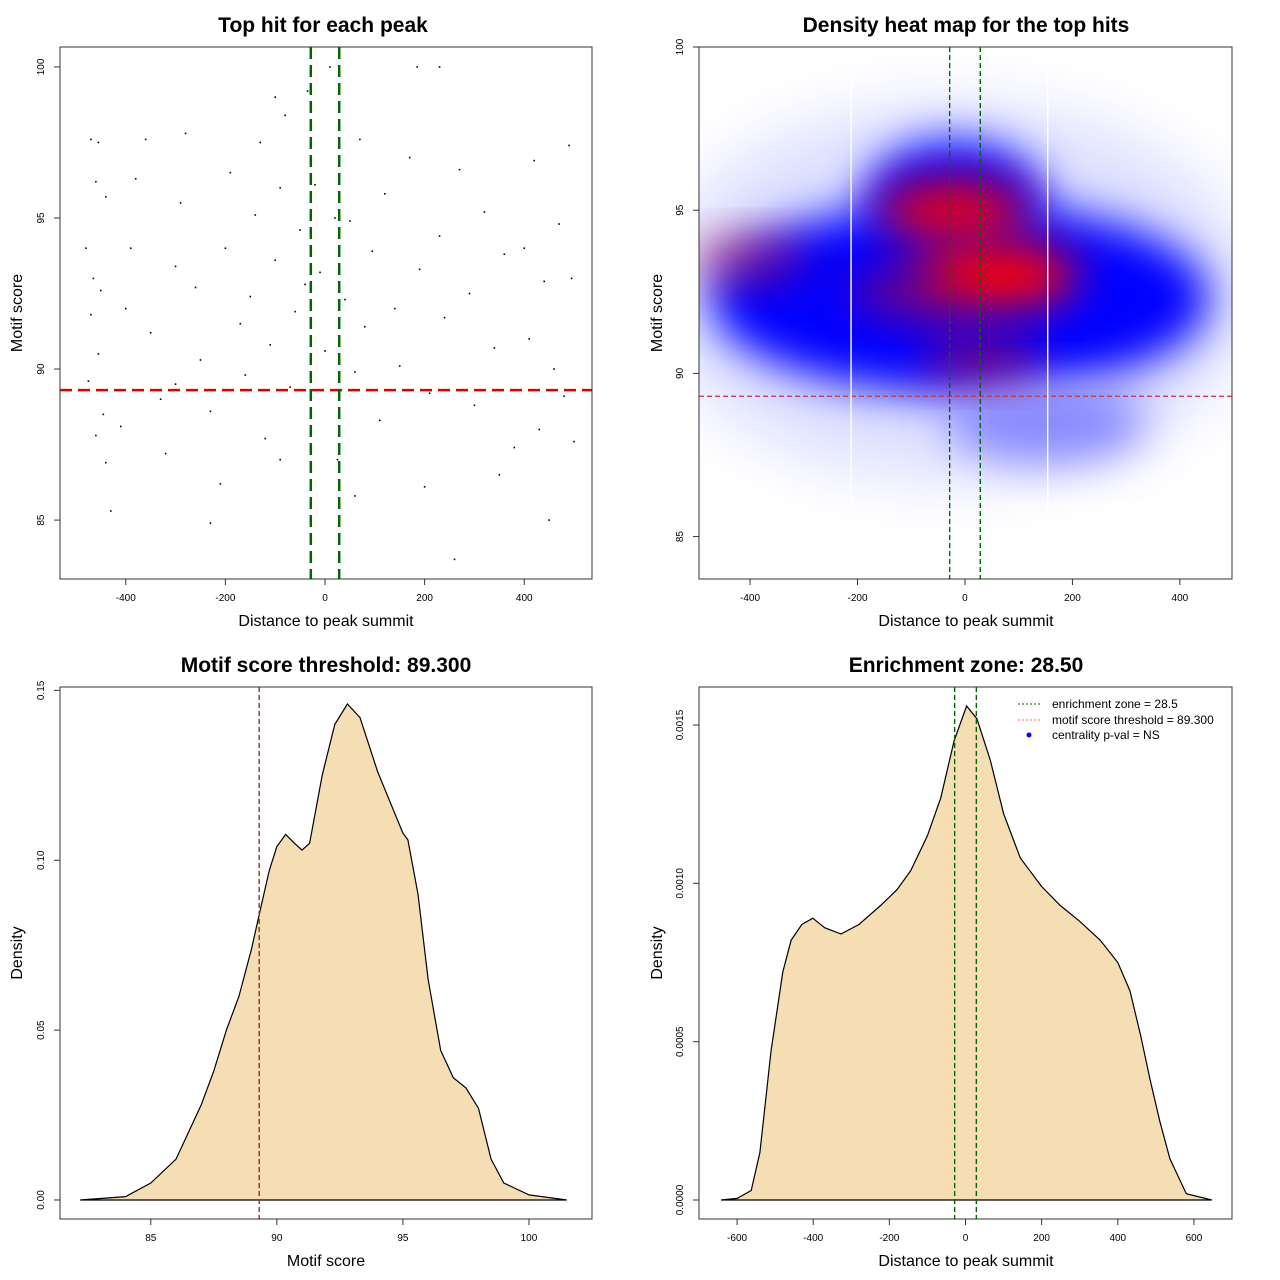  I want to click on x-tick-label: 85, so click(151, 1238).